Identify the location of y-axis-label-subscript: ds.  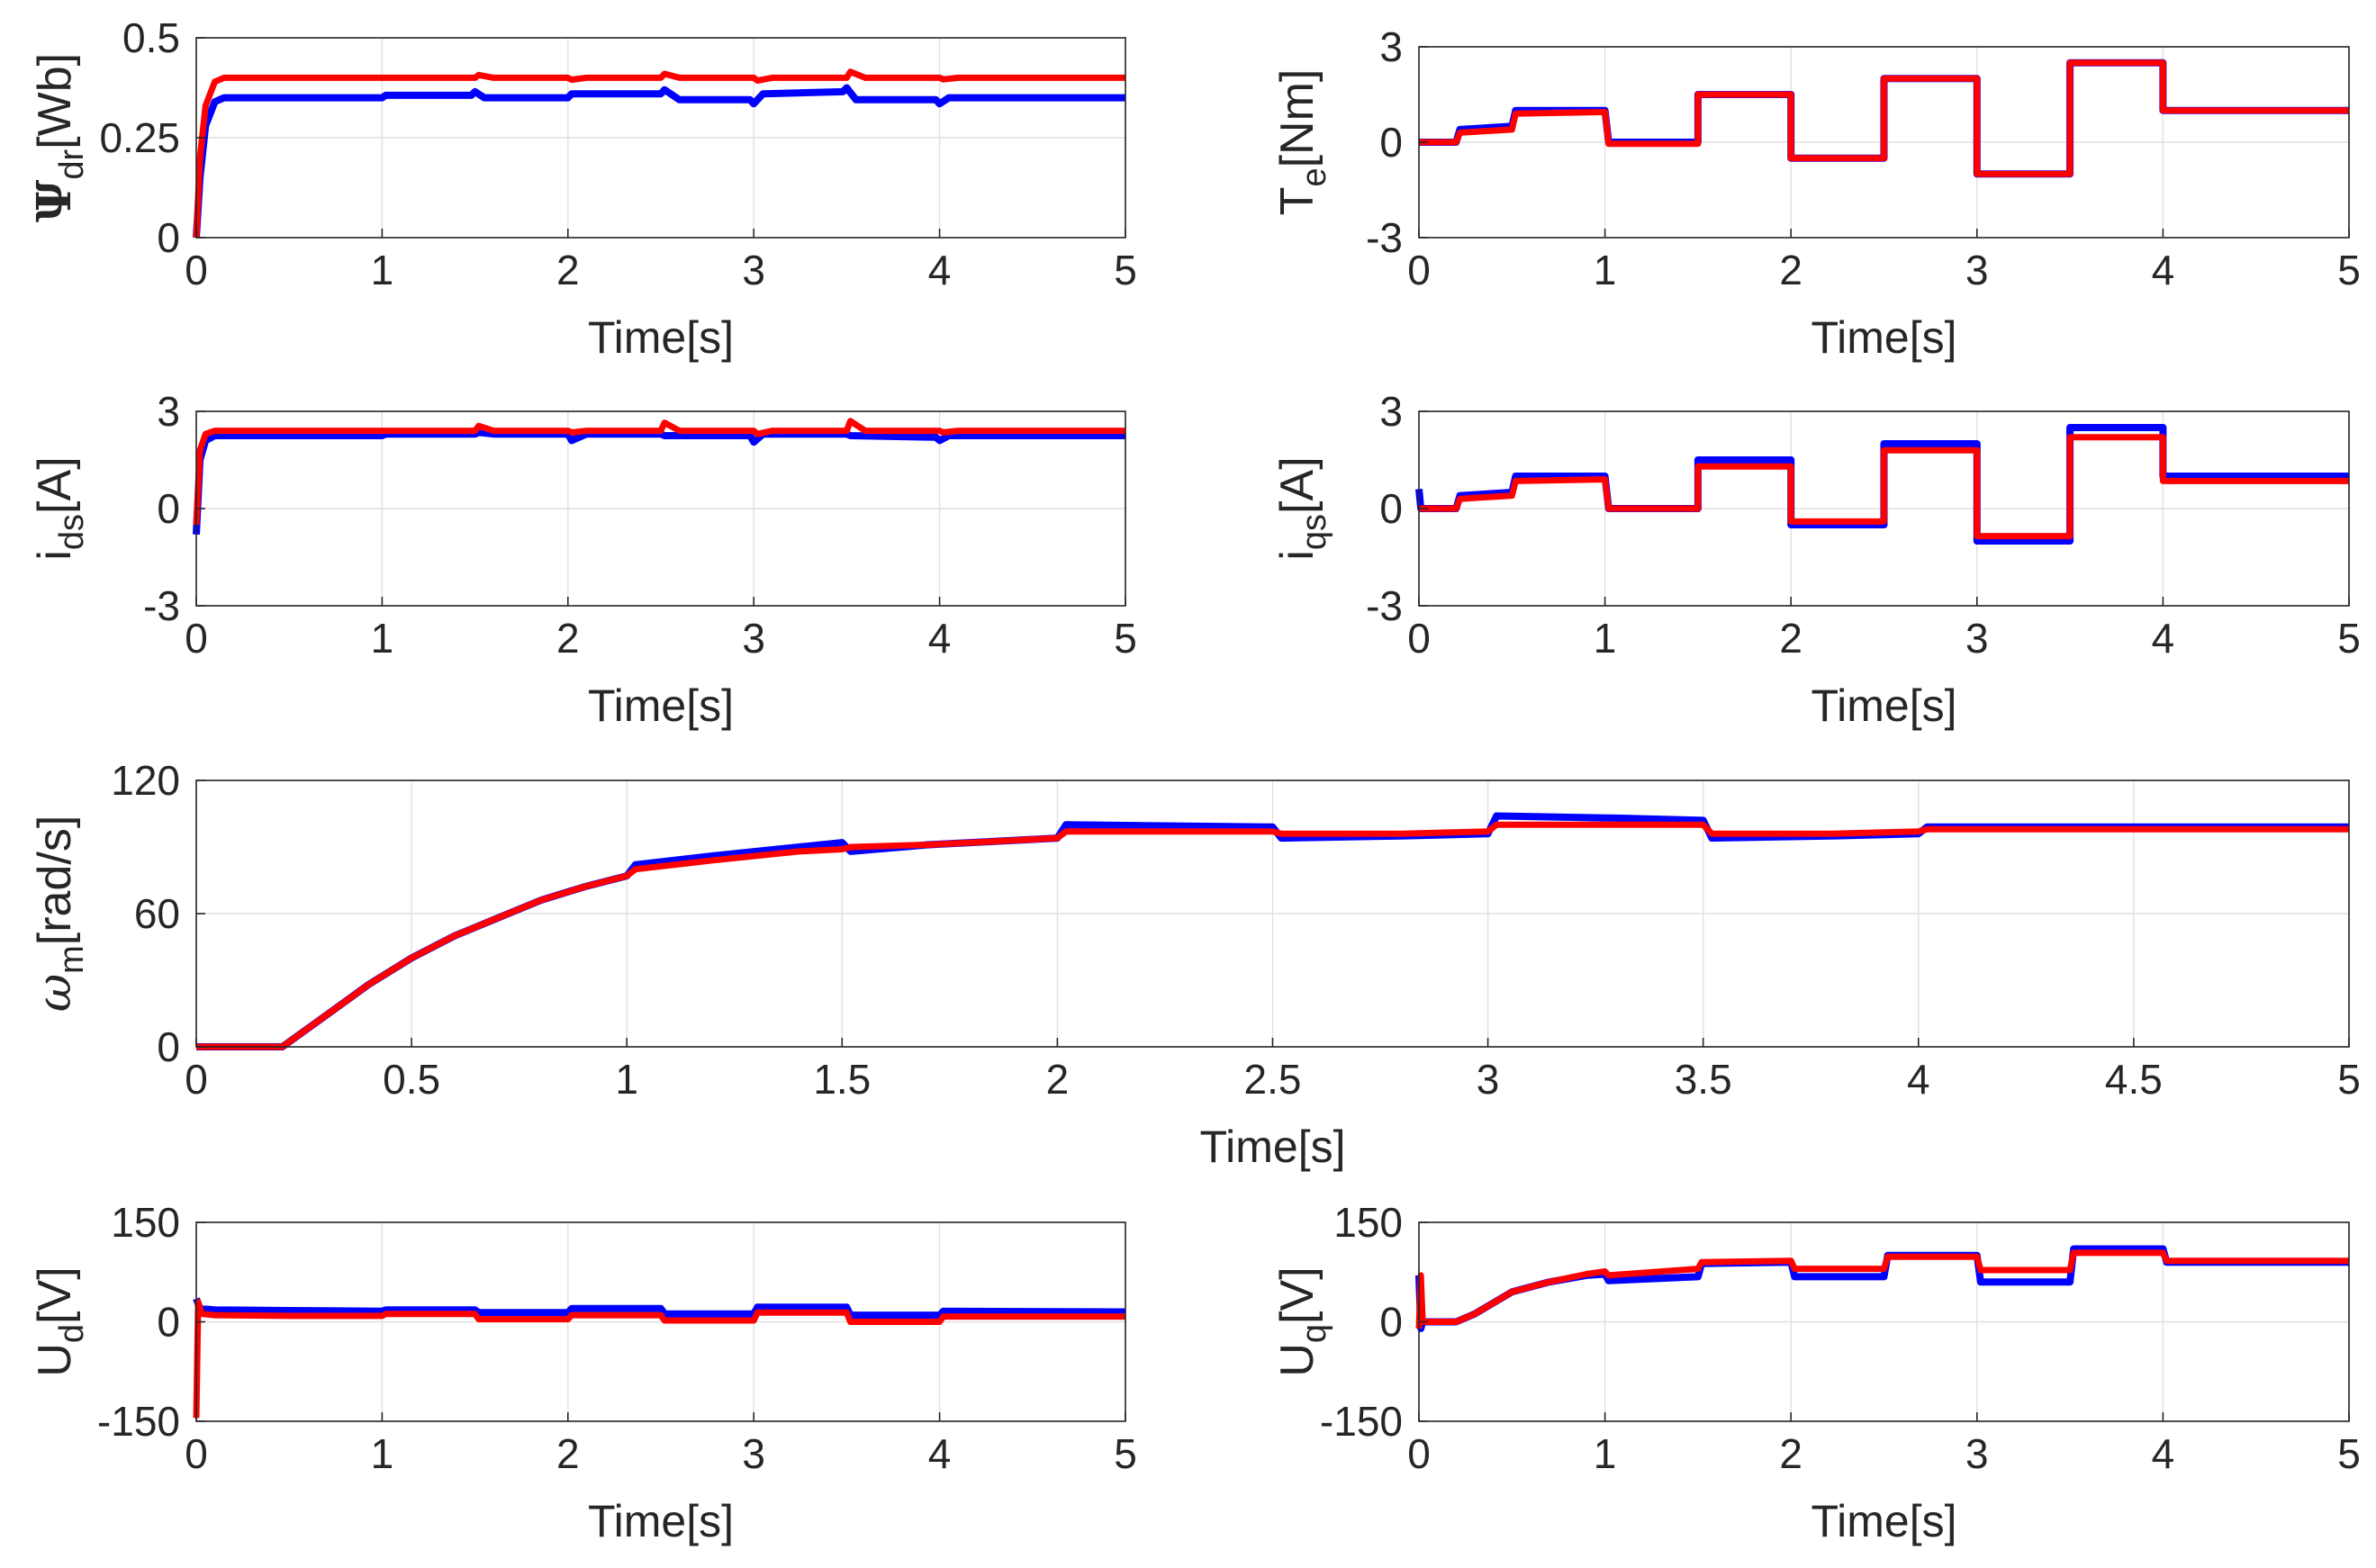
(72, 532).